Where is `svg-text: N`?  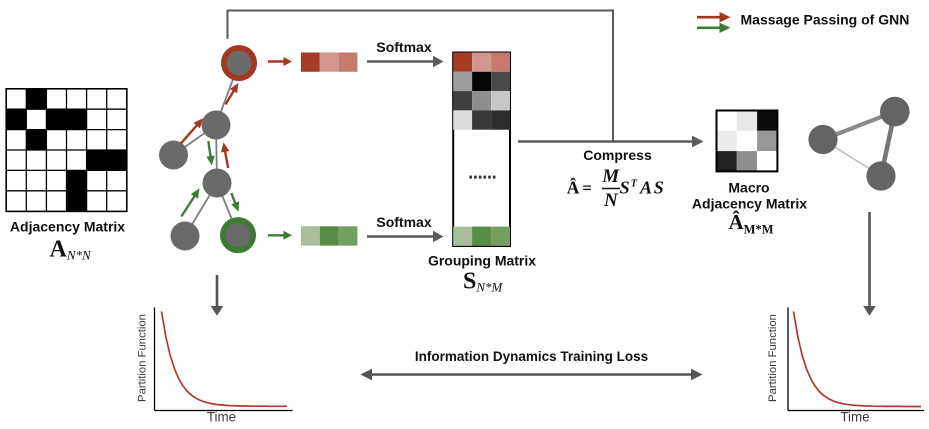
svg-text: N is located at coordinates (611, 200).